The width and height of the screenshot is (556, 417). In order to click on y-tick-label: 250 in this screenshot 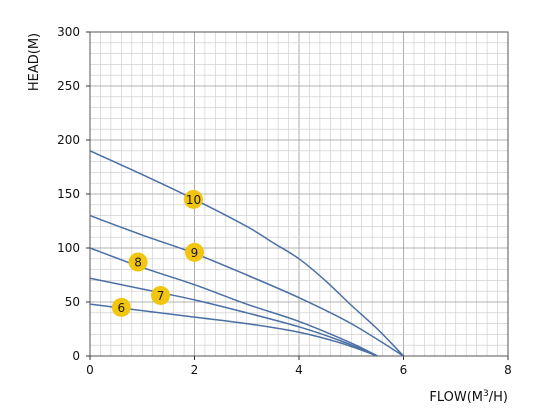, I will do `click(68, 86)`.